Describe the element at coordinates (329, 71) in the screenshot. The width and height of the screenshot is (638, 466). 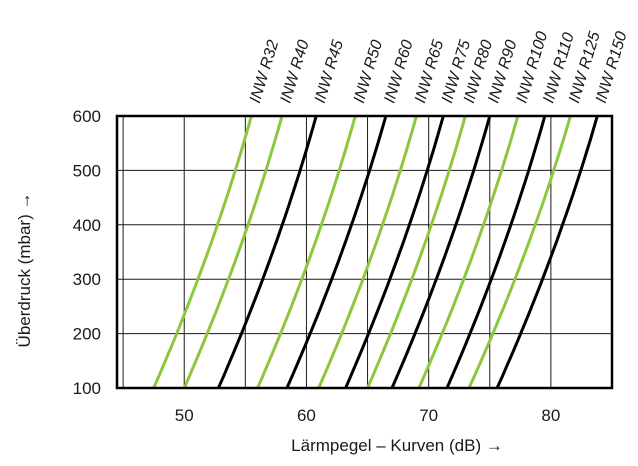
I see `series-label: INW R45` at that location.